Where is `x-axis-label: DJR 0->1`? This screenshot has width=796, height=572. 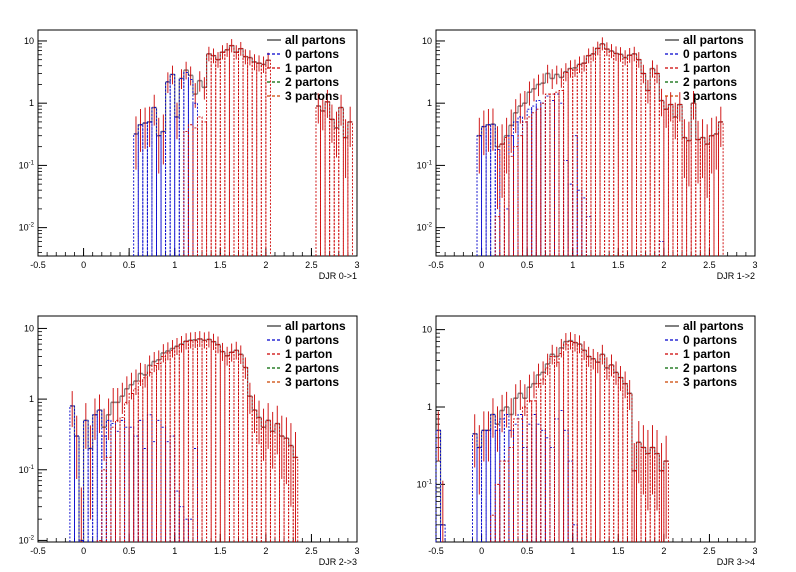 x-axis-label: DJR 0->1 is located at coordinates (338, 276).